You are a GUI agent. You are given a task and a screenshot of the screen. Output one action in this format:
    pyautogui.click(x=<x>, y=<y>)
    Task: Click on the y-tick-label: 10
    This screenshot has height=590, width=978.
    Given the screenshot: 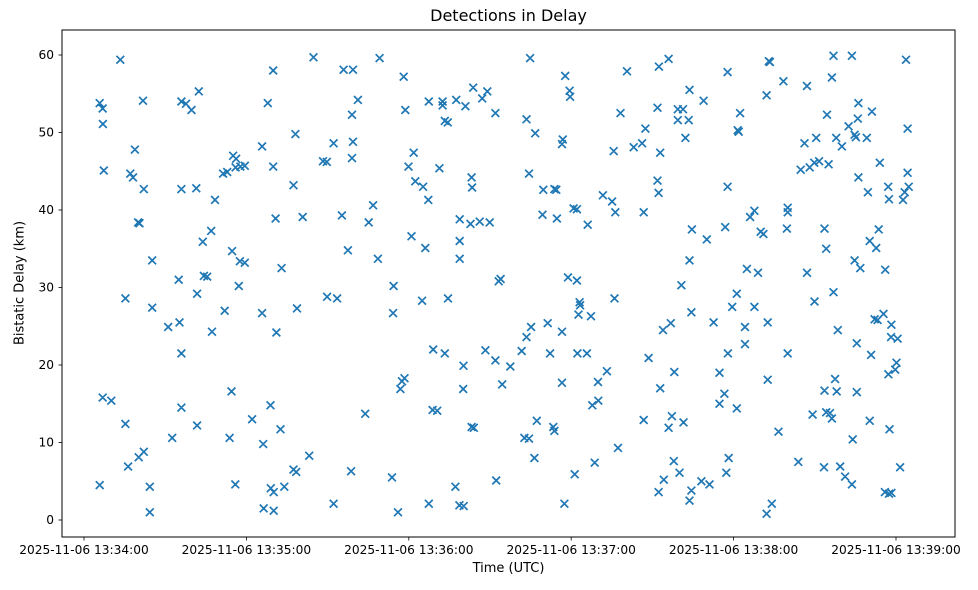 What is the action you would take?
    pyautogui.click(x=46, y=443)
    